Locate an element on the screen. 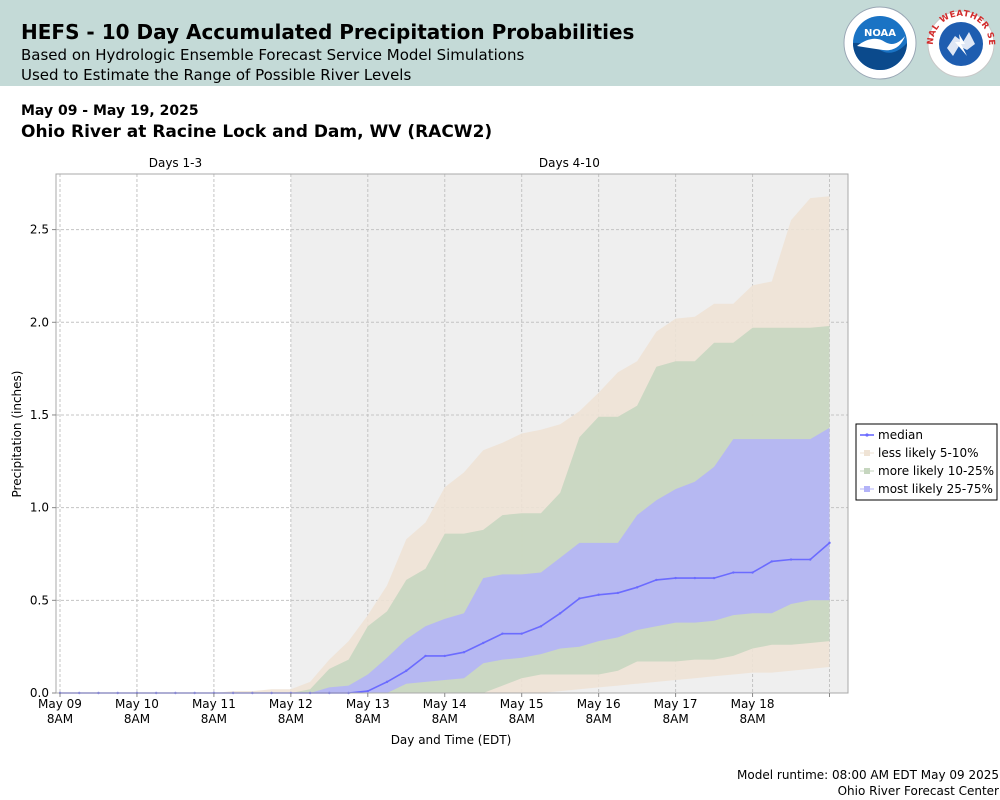 The width and height of the screenshot is (1000, 800). x-tick-label: May 14 is located at coordinates (445, 704).